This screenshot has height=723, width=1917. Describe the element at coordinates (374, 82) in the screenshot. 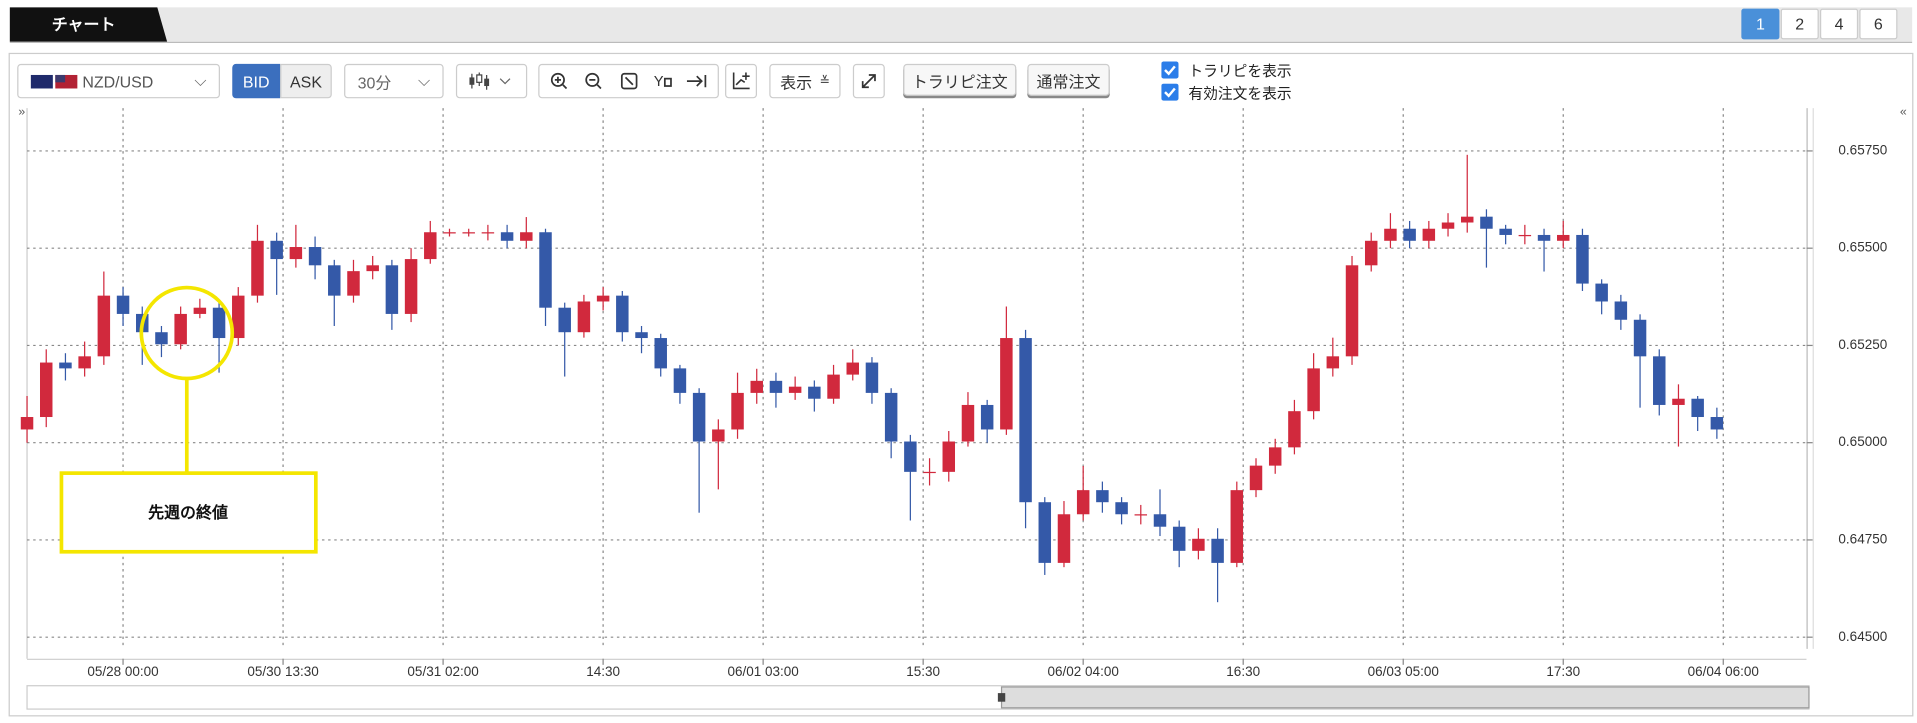

I see `interval: 30分` at that location.